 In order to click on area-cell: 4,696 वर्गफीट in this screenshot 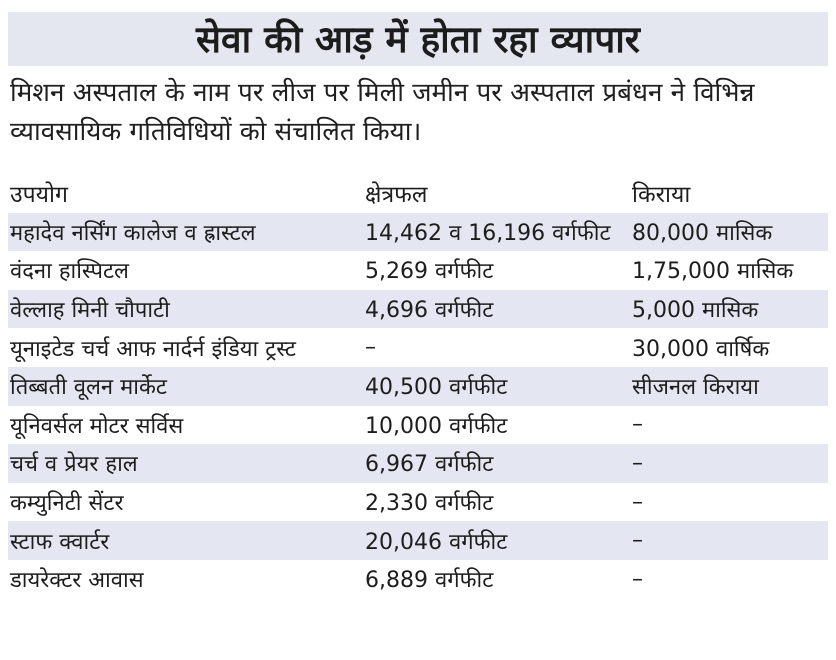, I will do `click(429, 311)`.